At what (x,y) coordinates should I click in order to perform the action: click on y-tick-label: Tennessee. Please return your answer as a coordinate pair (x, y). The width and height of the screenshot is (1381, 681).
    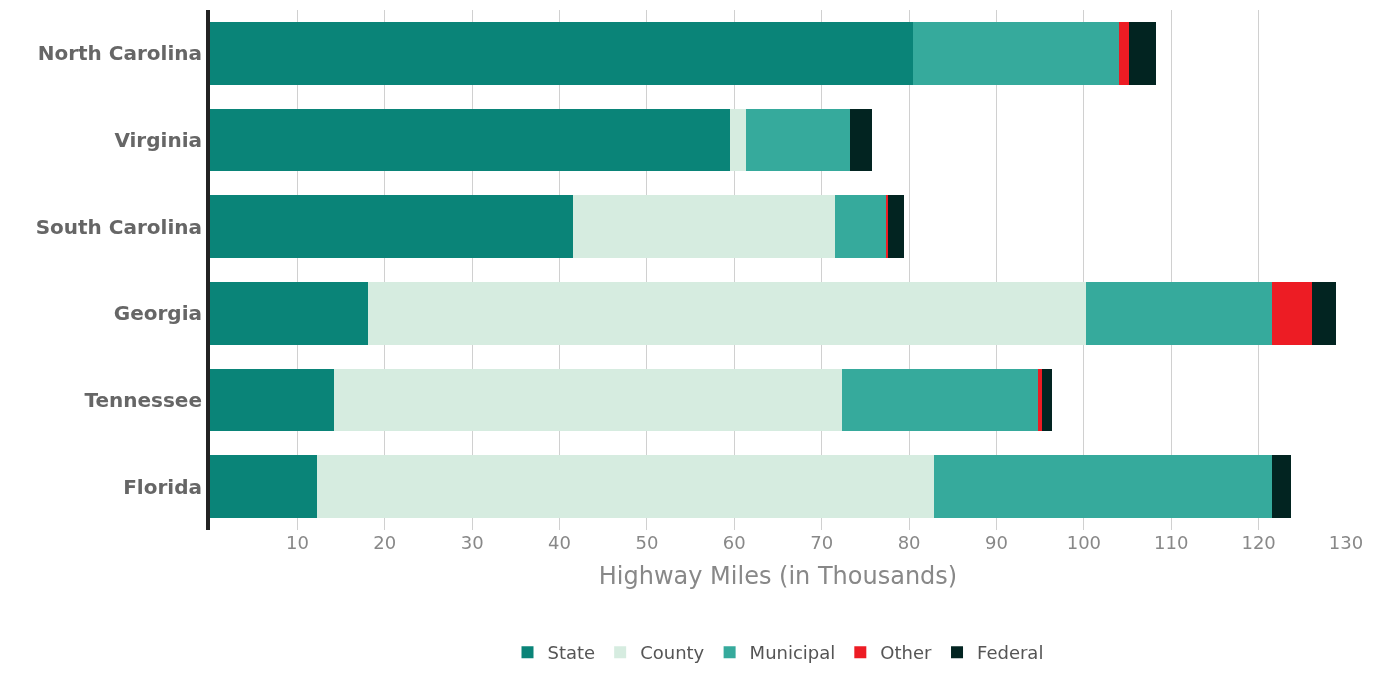
    Looking at the image, I should click on (143, 400).